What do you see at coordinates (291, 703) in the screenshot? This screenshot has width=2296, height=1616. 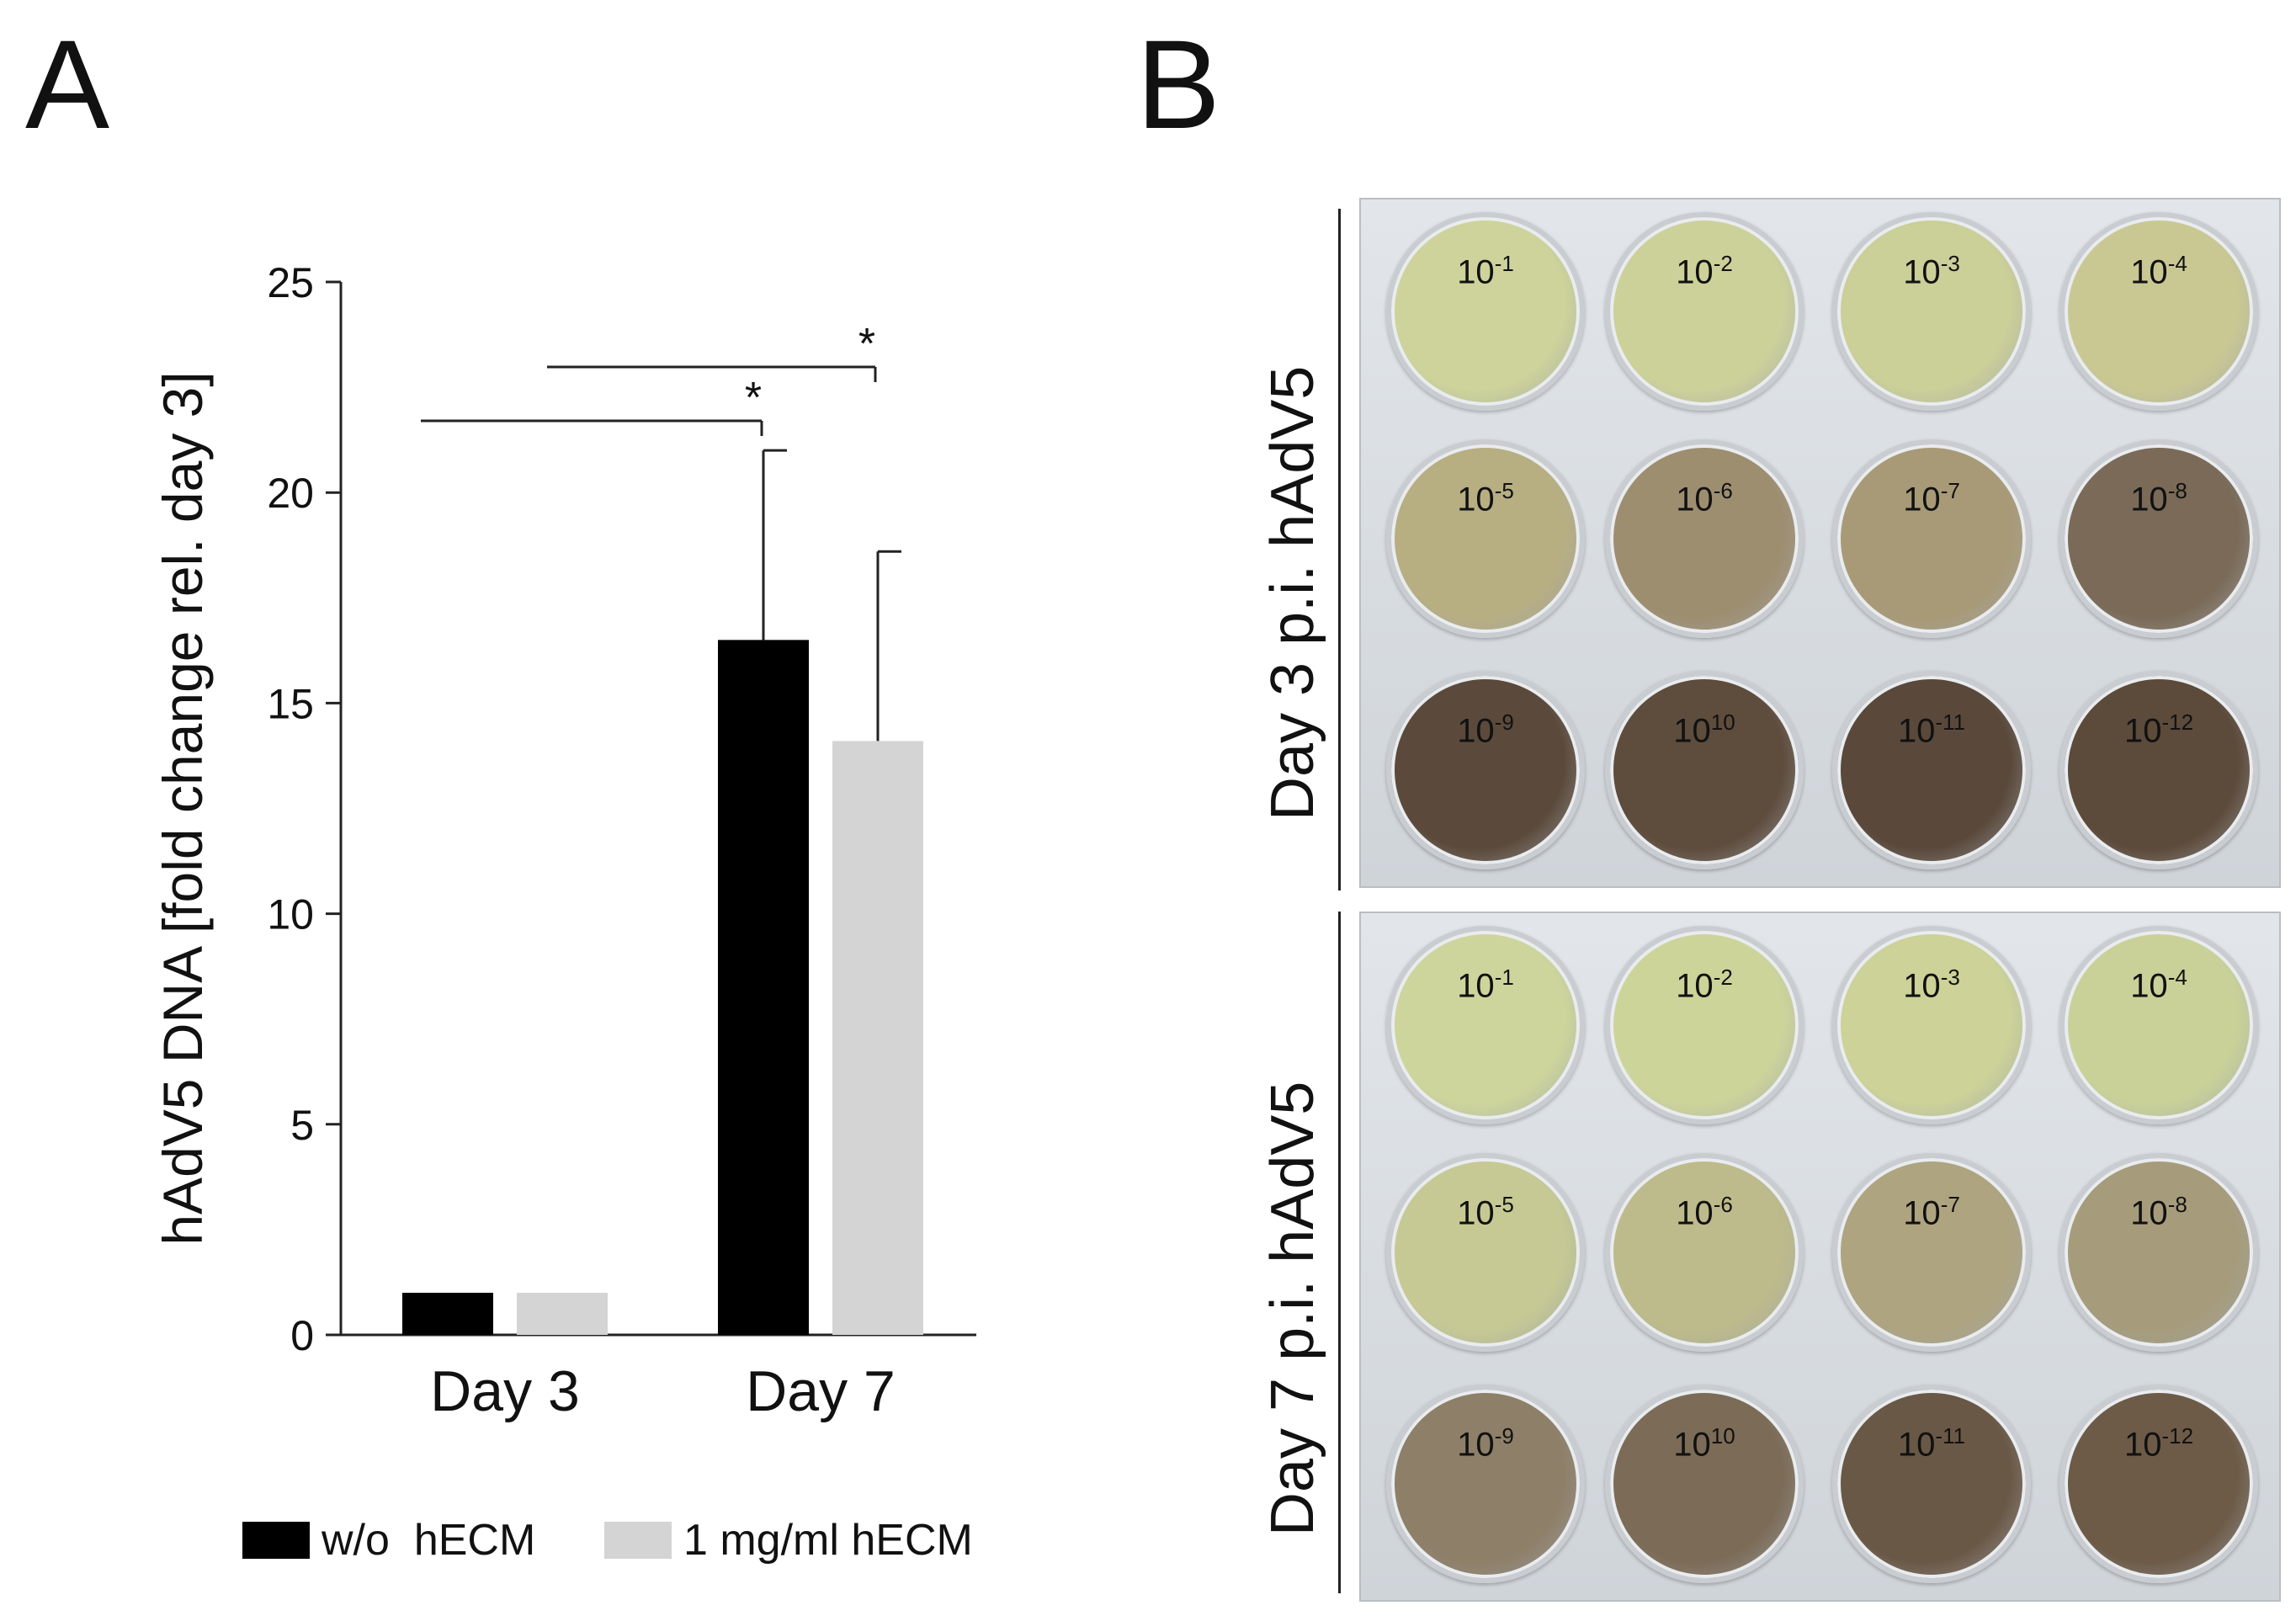 I see `y-tick-label: 15` at bounding box center [291, 703].